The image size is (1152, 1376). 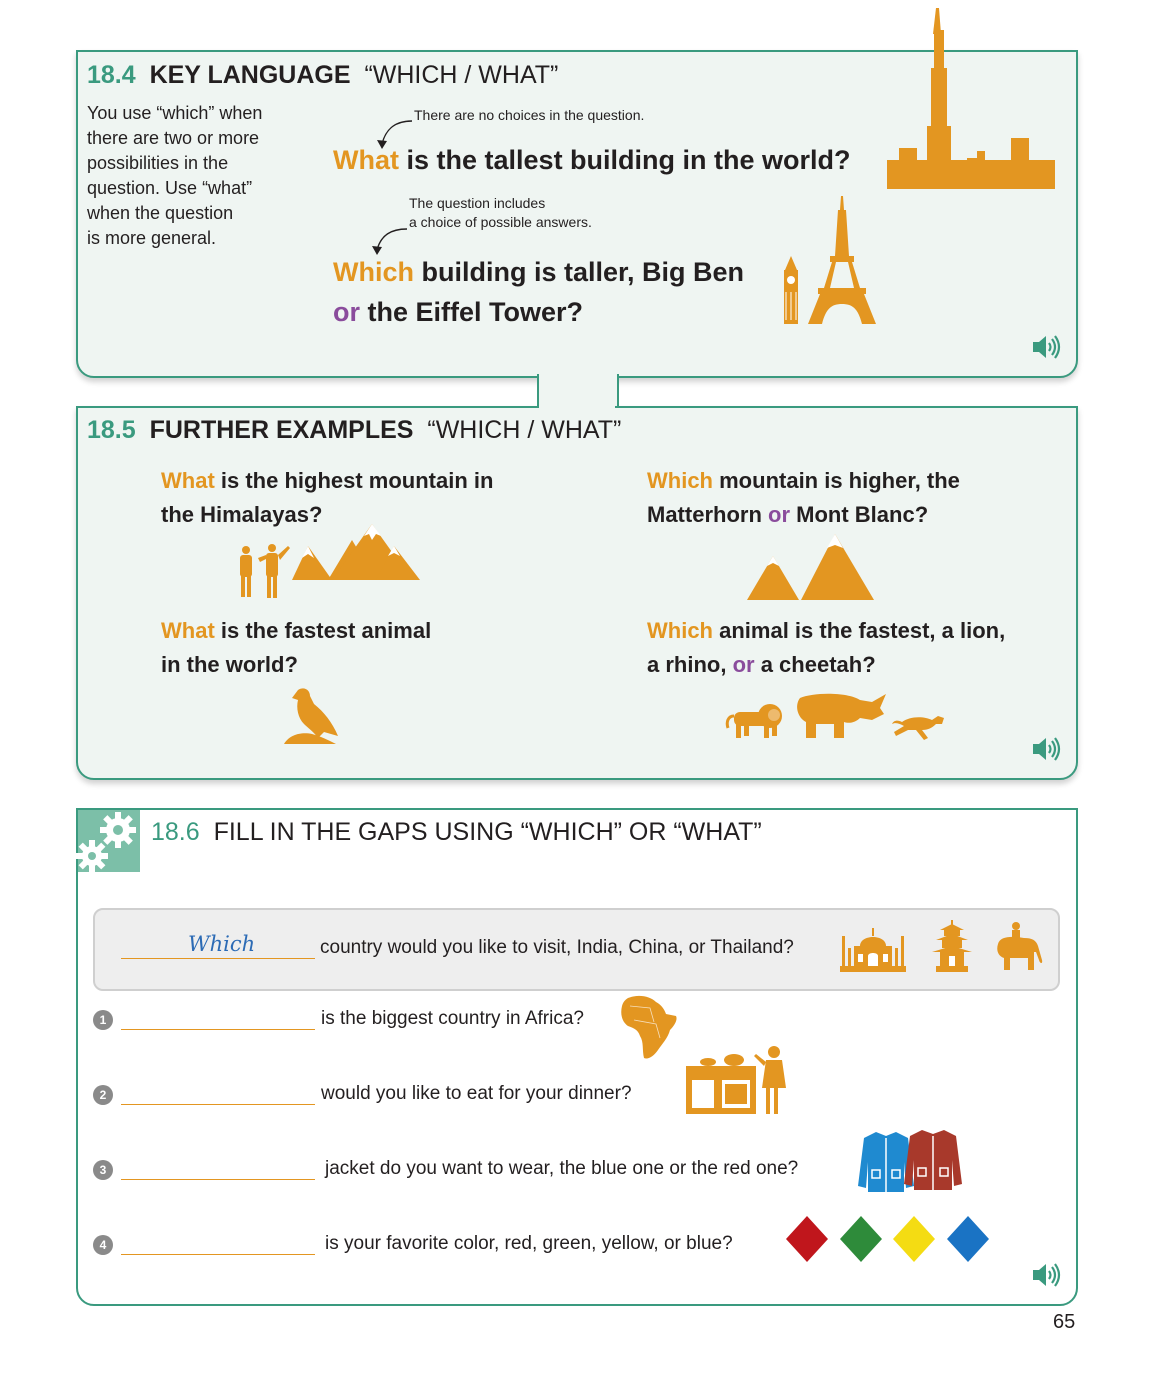 I want to click on item-number-badge: 3, so click(x=103, y=1170).